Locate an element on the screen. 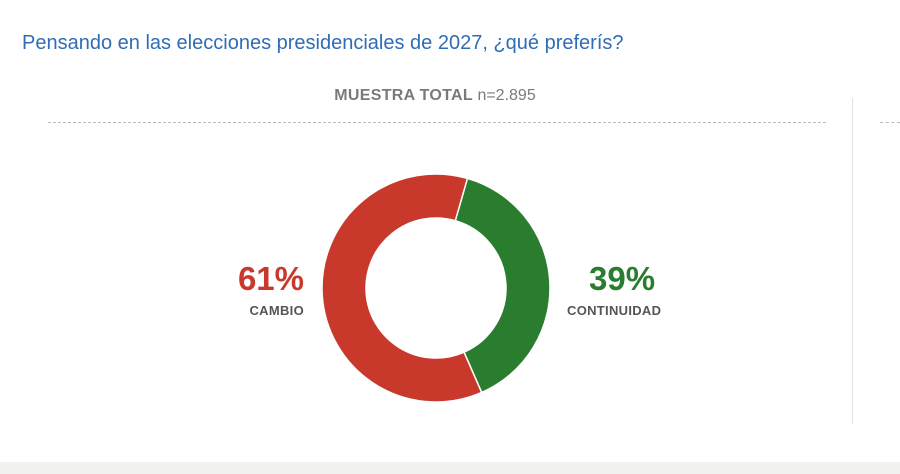 The width and height of the screenshot is (900, 474). next-panel-divider is located at coordinates (890, 122).